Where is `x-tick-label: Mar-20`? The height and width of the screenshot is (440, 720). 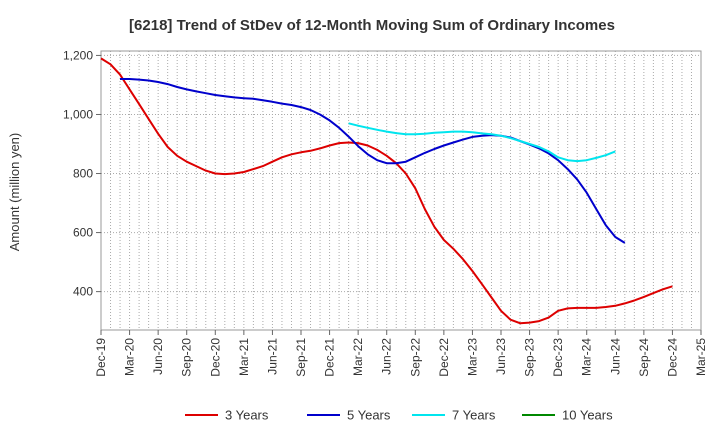
x-tick-label: Mar-20 is located at coordinates (130, 357).